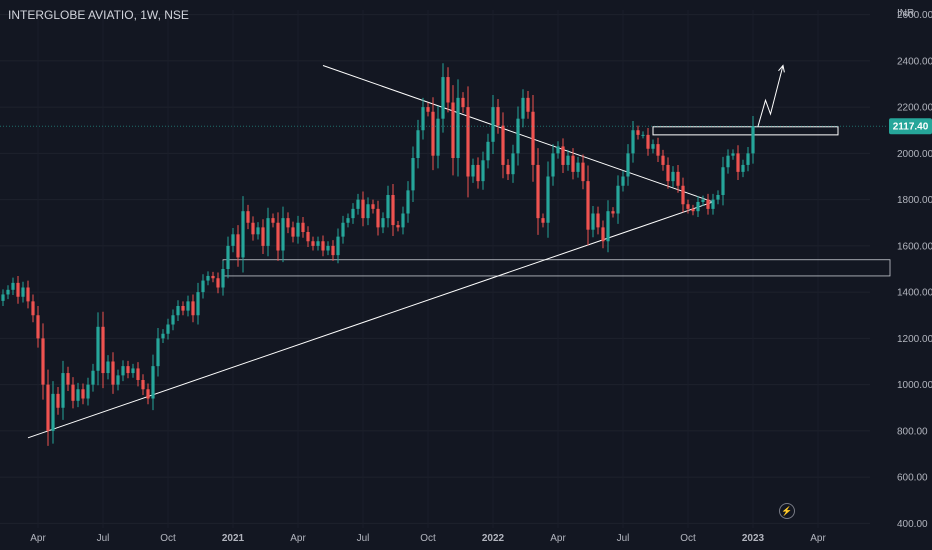 Image resolution: width=932 pixels, height=550 pixels. Describe the element at coordinates (233, 538) in the screenshot. I see `x-tick-label: 2021` at that location.